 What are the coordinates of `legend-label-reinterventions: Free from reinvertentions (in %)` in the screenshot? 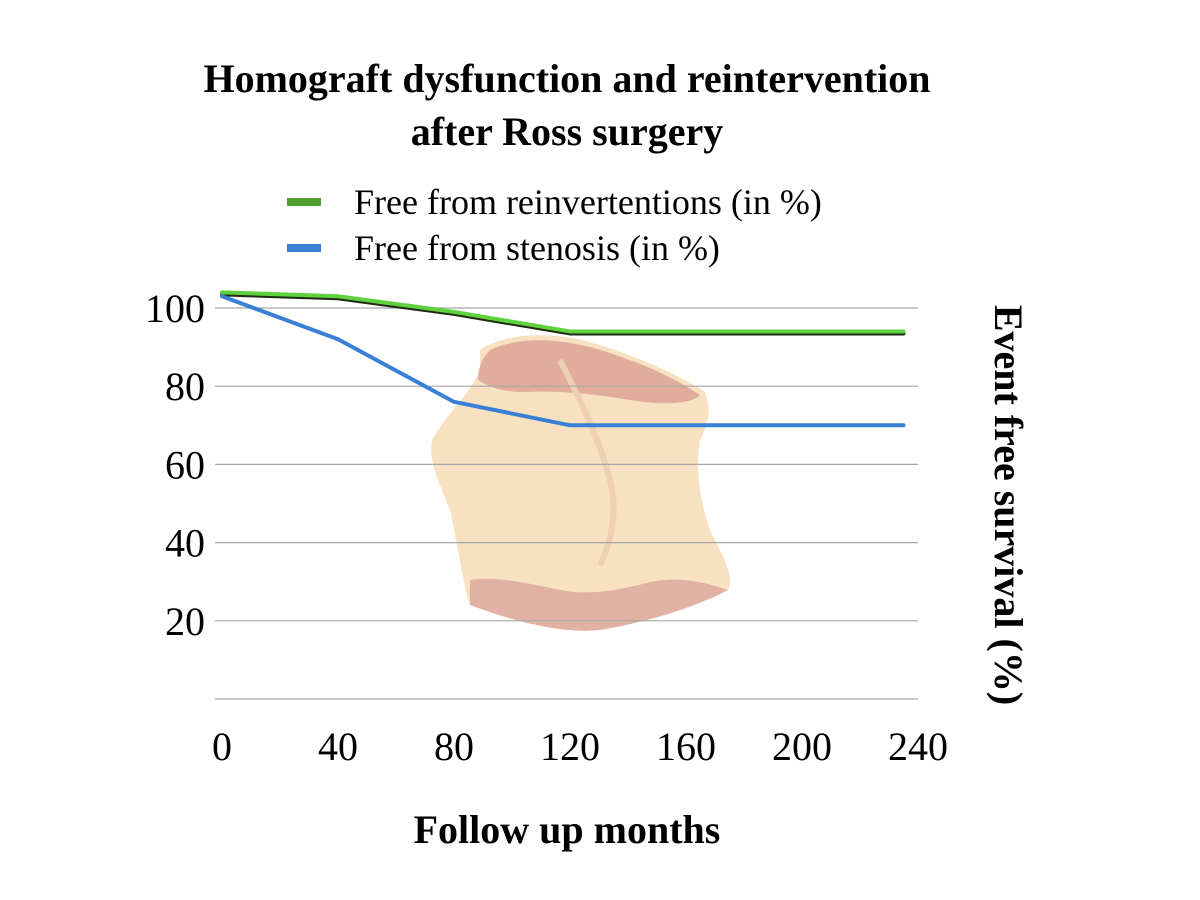 It's located at (588, 202).